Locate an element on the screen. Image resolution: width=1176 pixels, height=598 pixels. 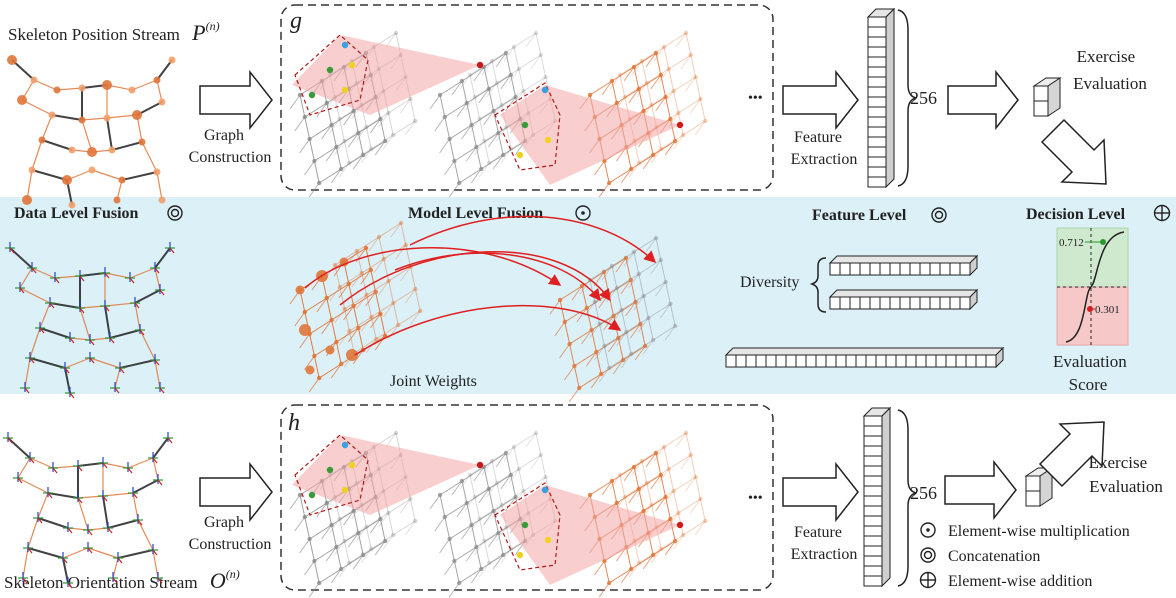
sigmoid-curve is located at coordinates (1095, 287).